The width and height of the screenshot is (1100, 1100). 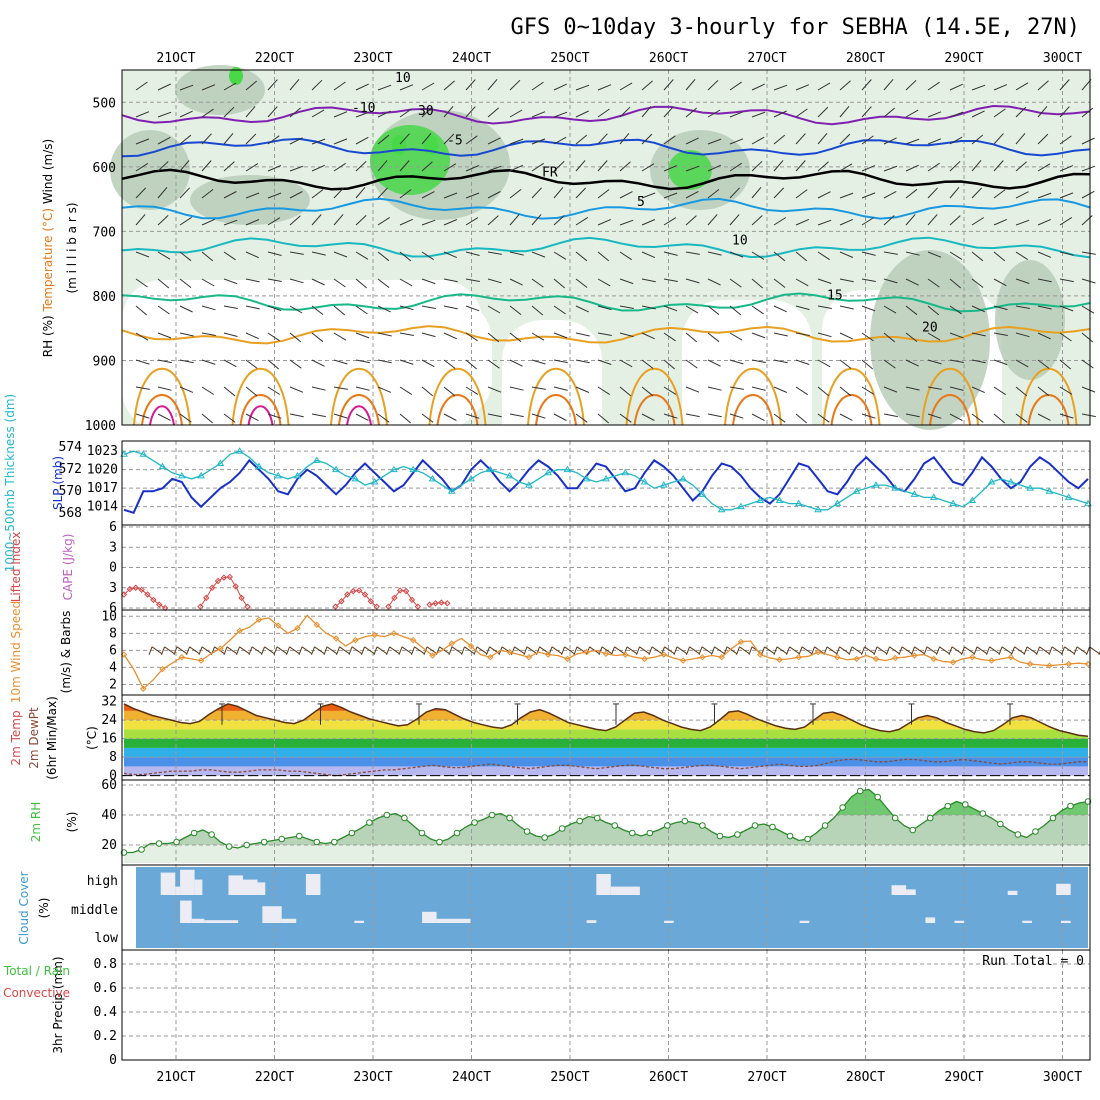 I want to click on cloud-gap-middle, so click(x=453, y=920).